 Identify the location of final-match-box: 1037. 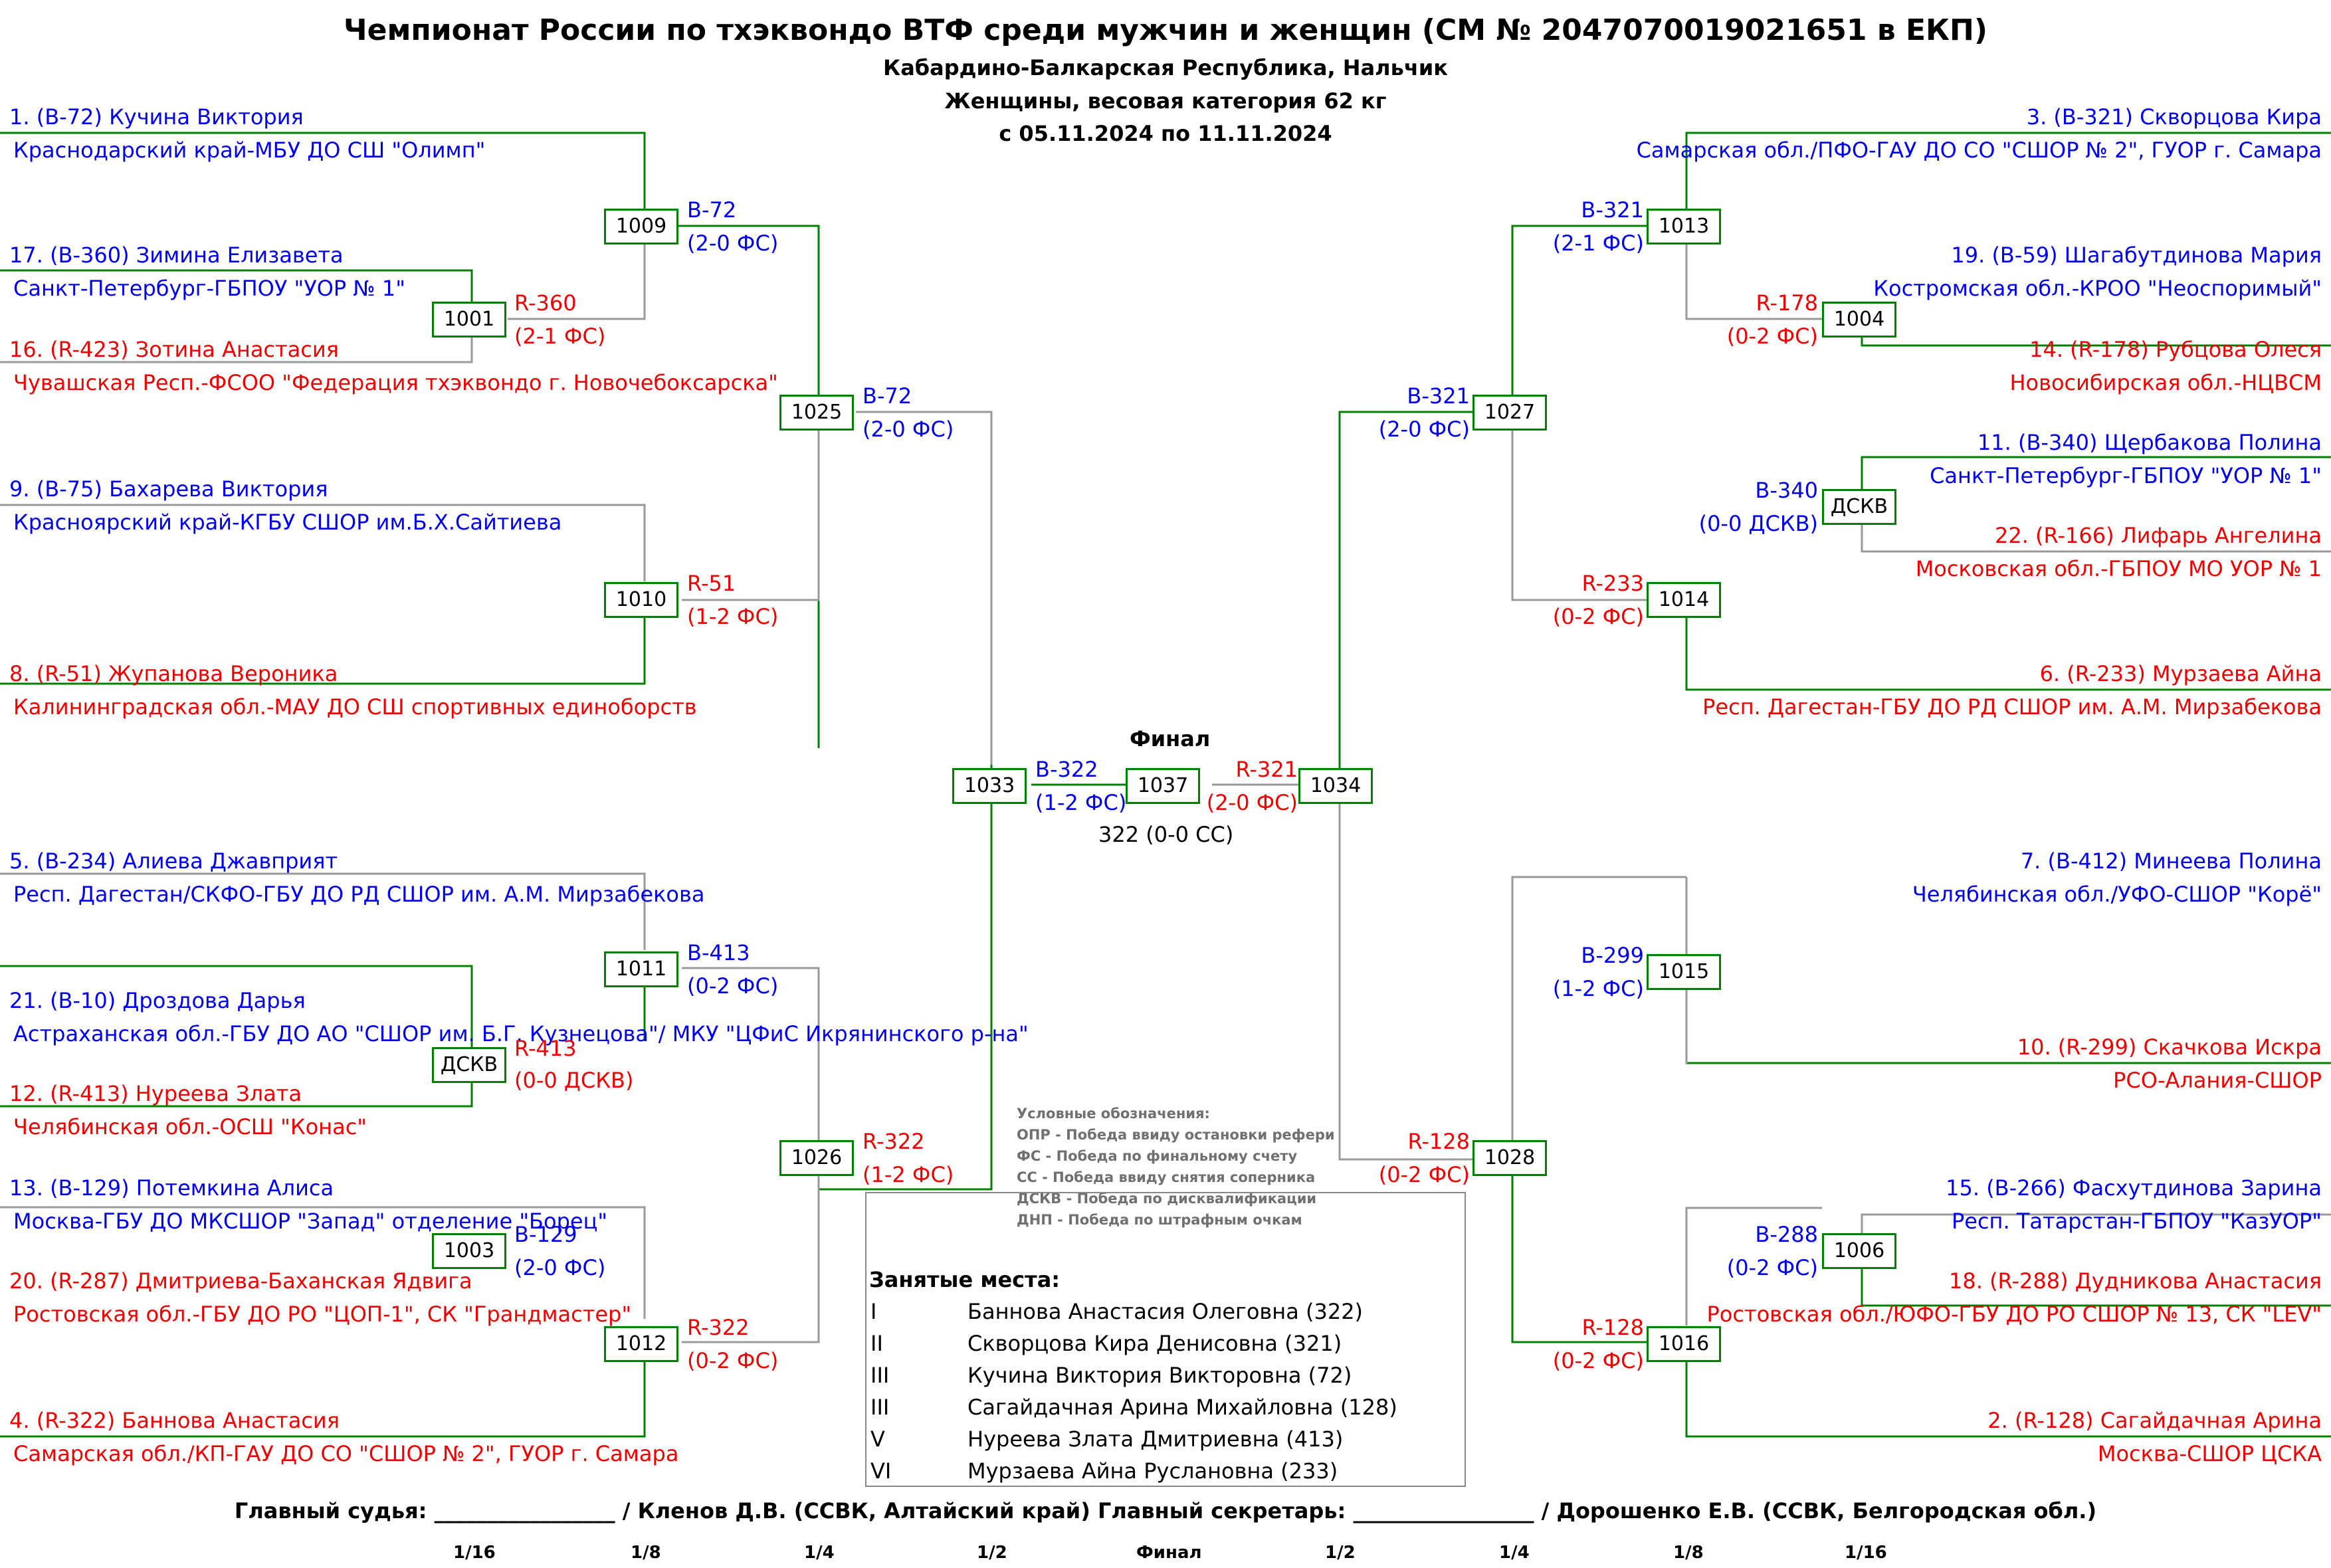
(1163, 786).